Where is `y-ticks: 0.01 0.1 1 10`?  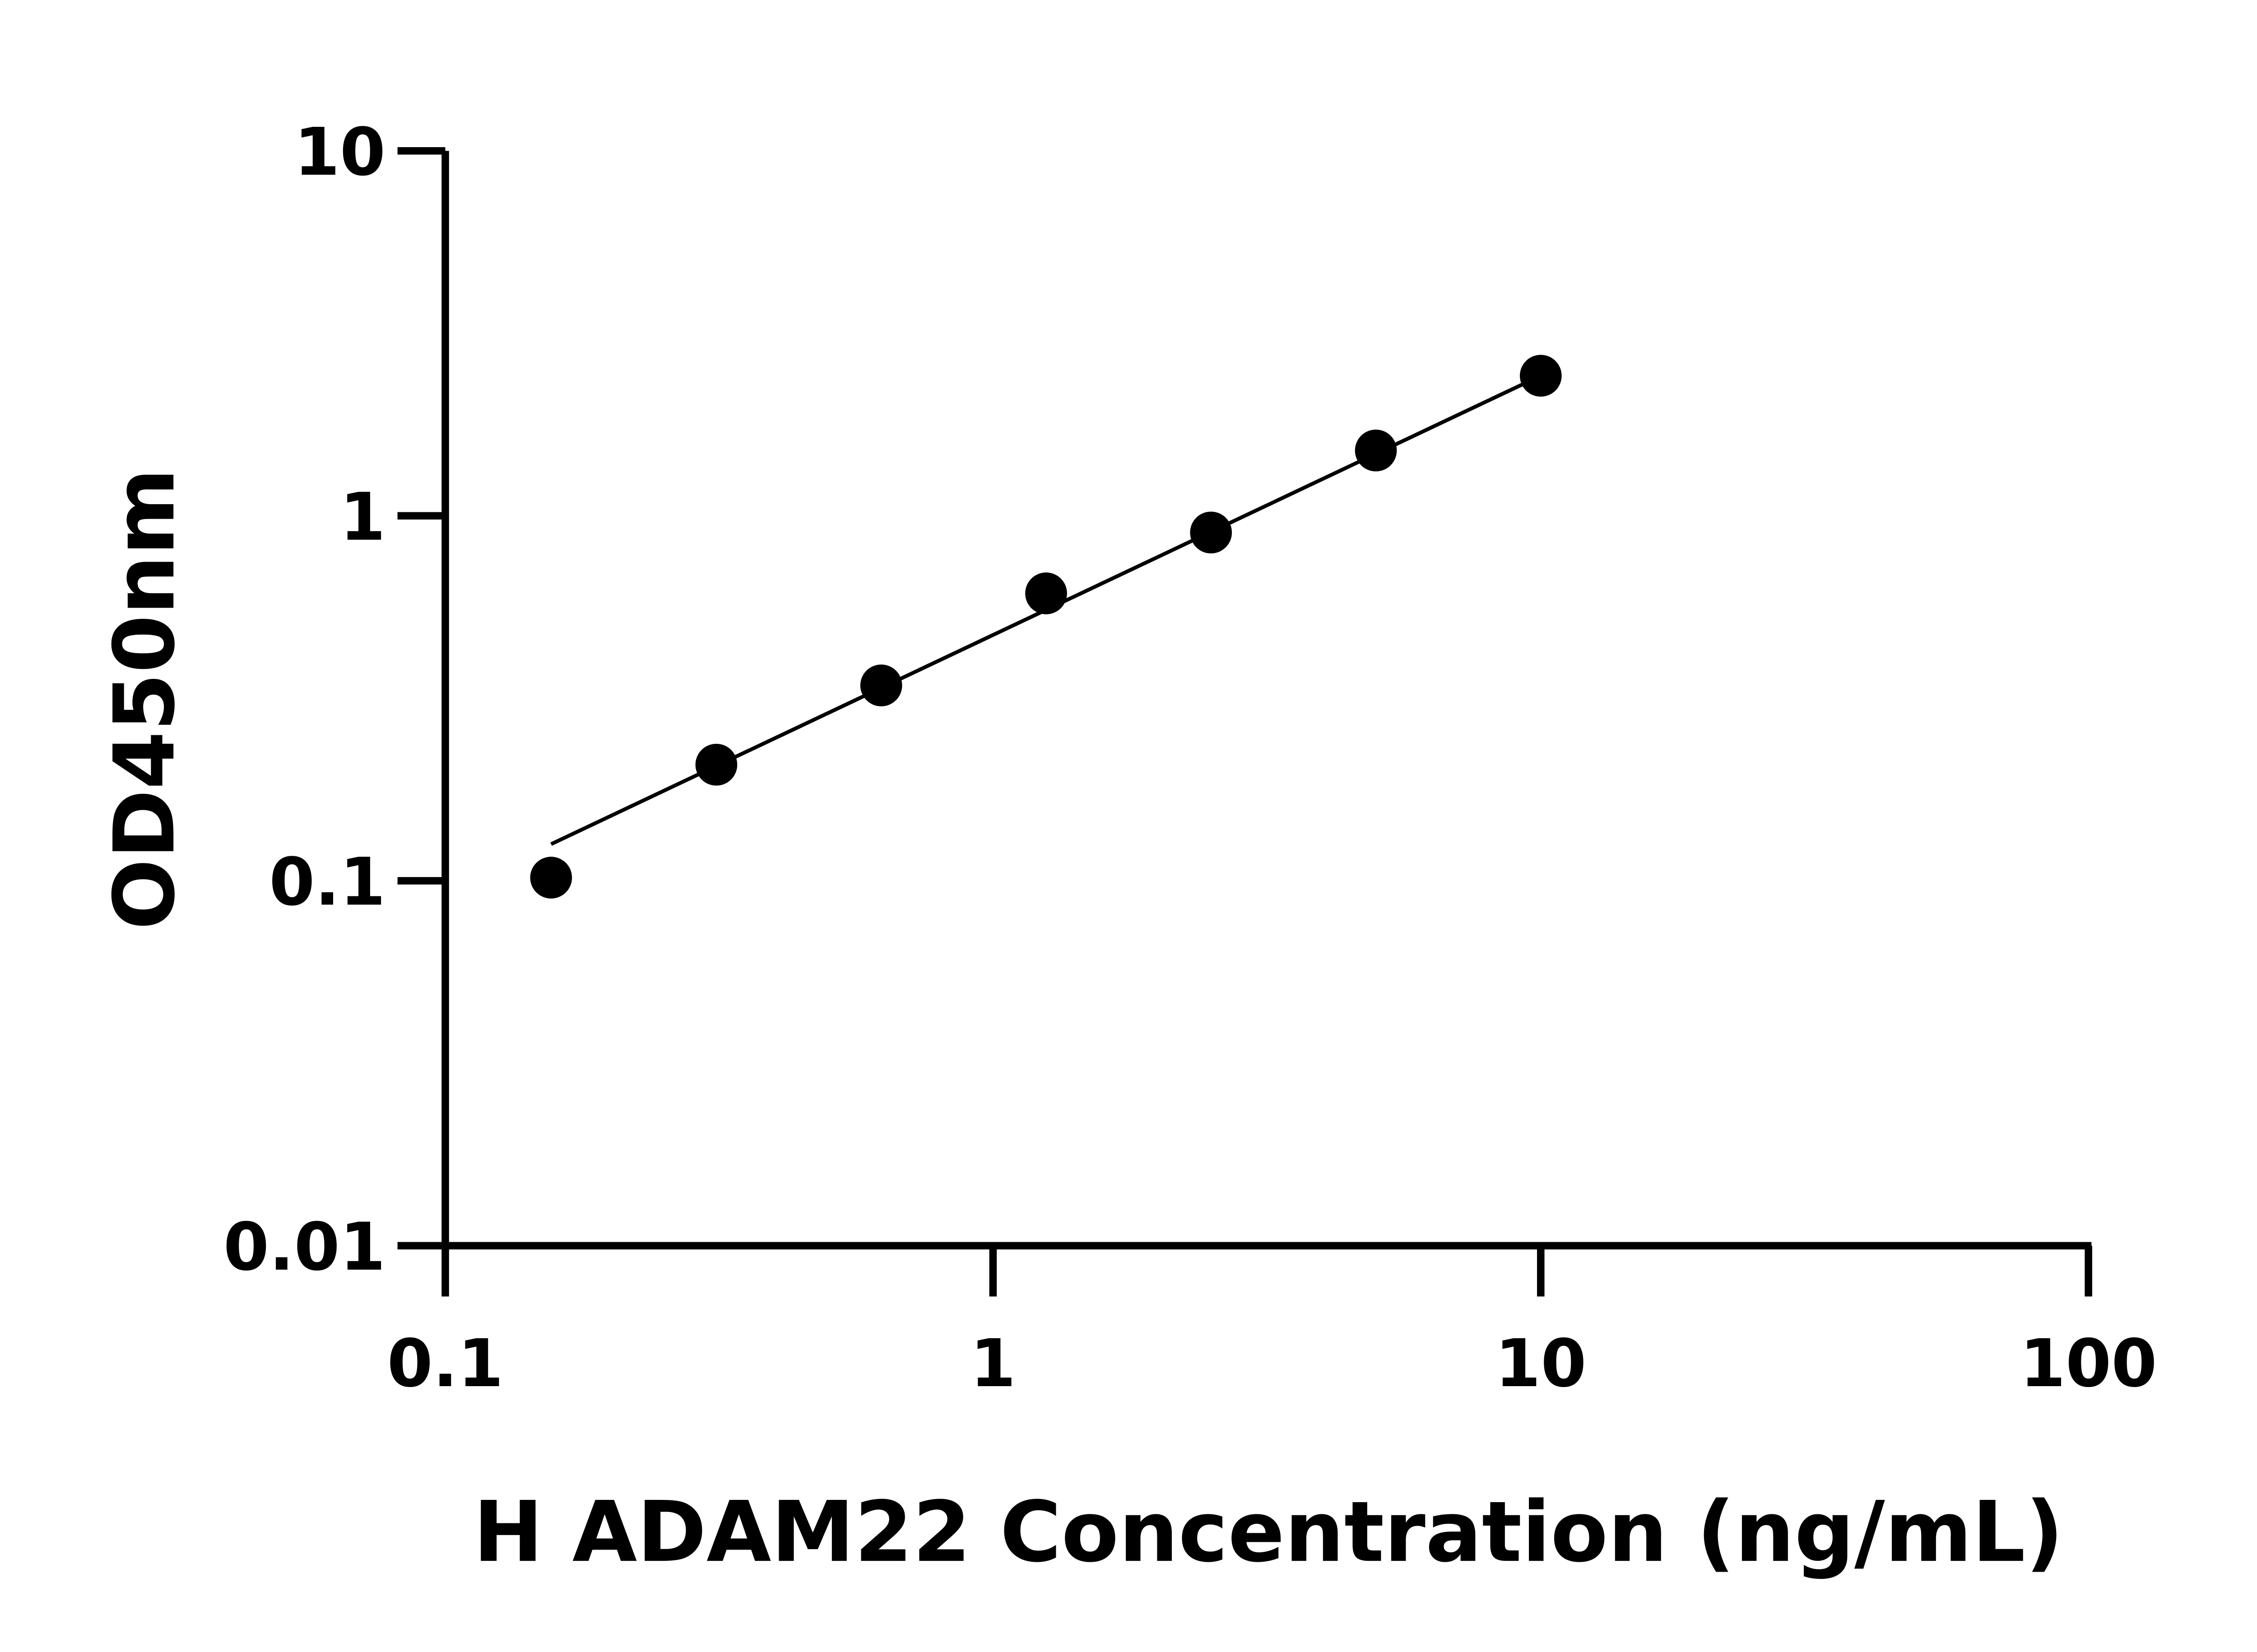
y-ticks: 0.01 0.1 1 10 is located at coordinates (335, 699).